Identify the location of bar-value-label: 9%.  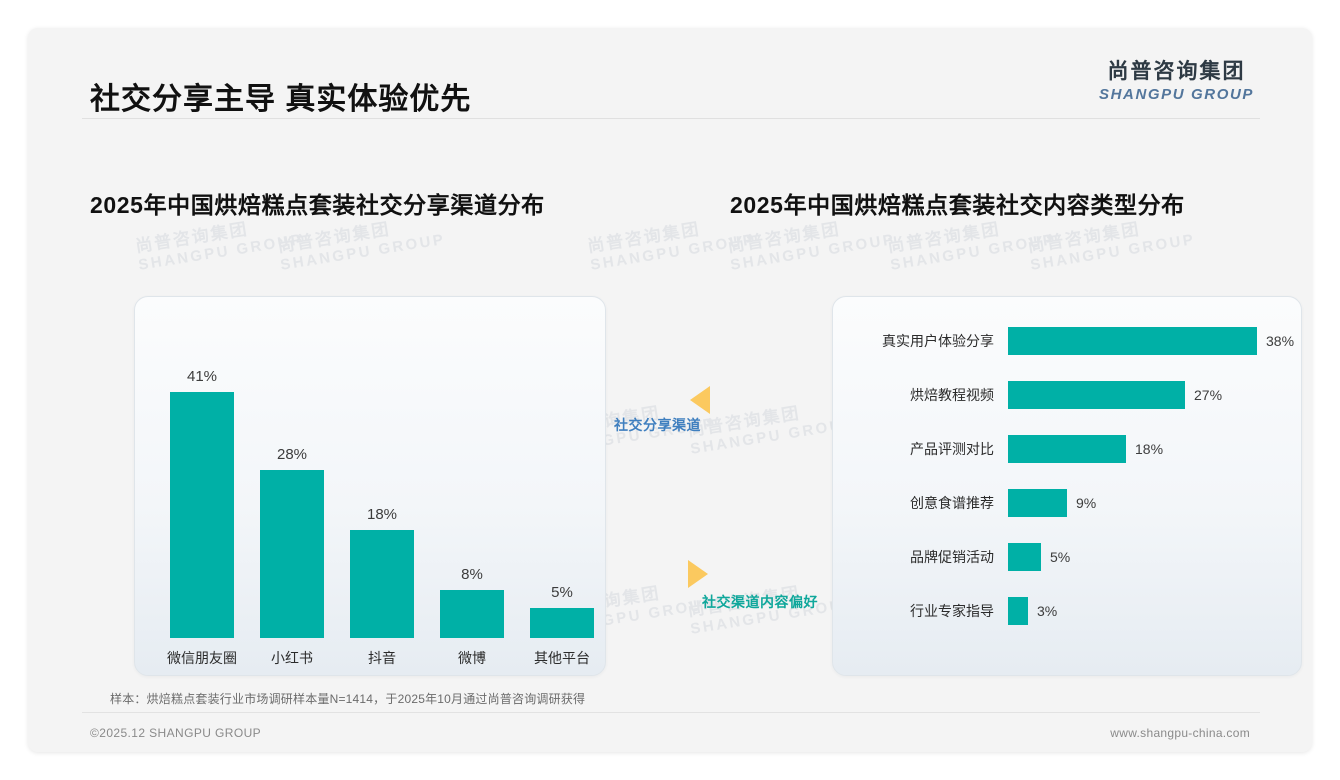
(1086, 503).